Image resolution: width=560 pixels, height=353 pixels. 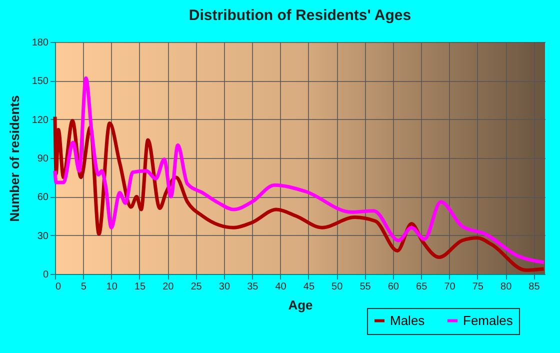 I want to click on legend-label: Males, so click(x=408, y=320).